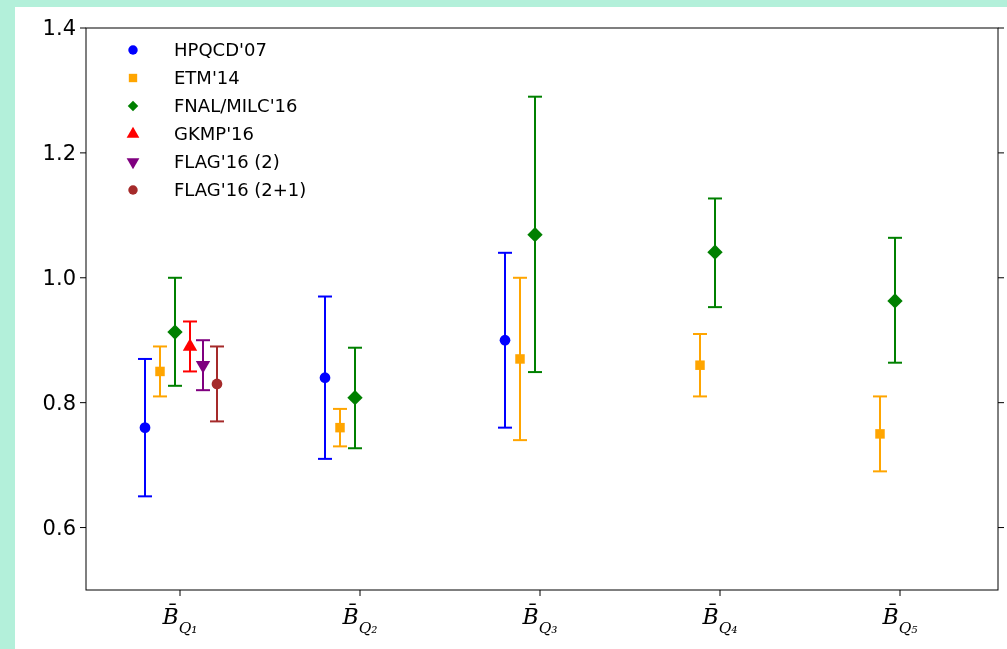  I want to click on x-tick-label: B̄$_{Q₂}$, so click(359, 619).